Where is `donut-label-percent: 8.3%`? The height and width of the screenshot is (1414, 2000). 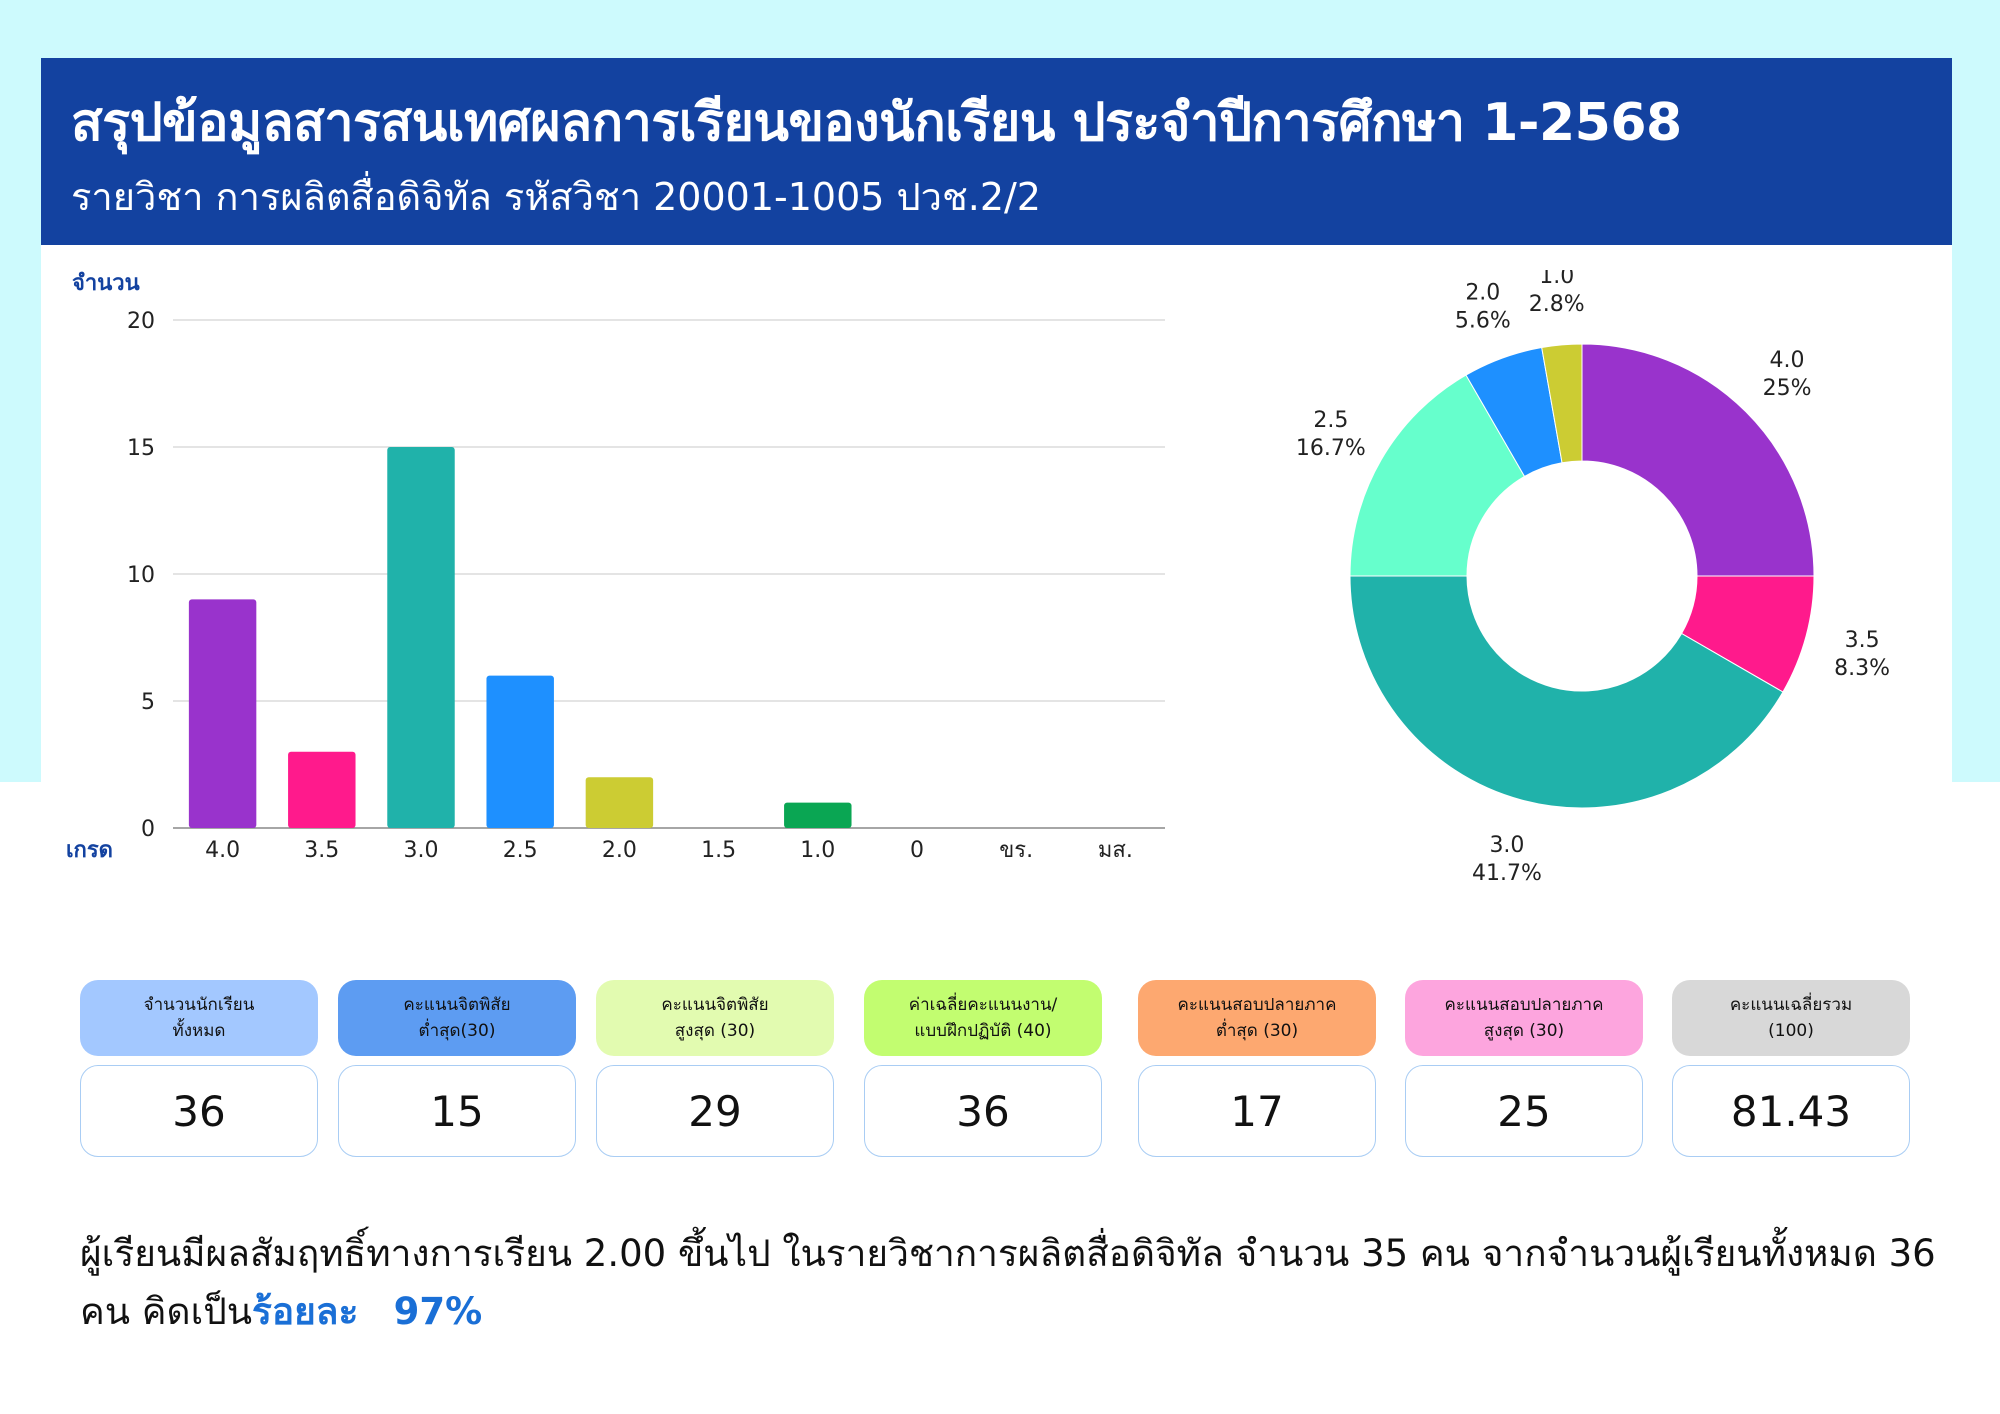
donut-label-percent: 8.3% is located at coordinates (1862, 668).